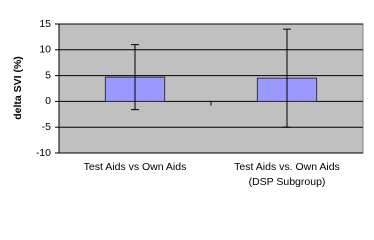 The width and height of the screenshot is (374, 240). What do you see at coordinates (135, 167) in the screenshot?
I see `x-tick-label: Test Aids vs Own Aids` at bounding box center [135, 167].